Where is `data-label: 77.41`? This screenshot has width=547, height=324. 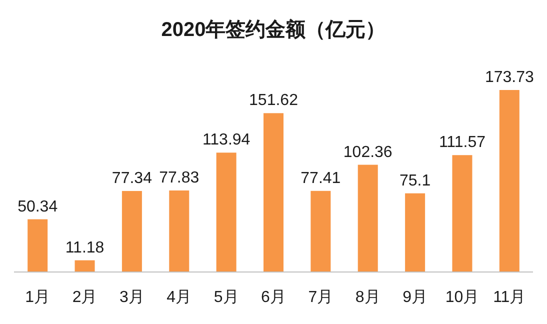
data-label: 77.41 is located at coordinates (320, 178).